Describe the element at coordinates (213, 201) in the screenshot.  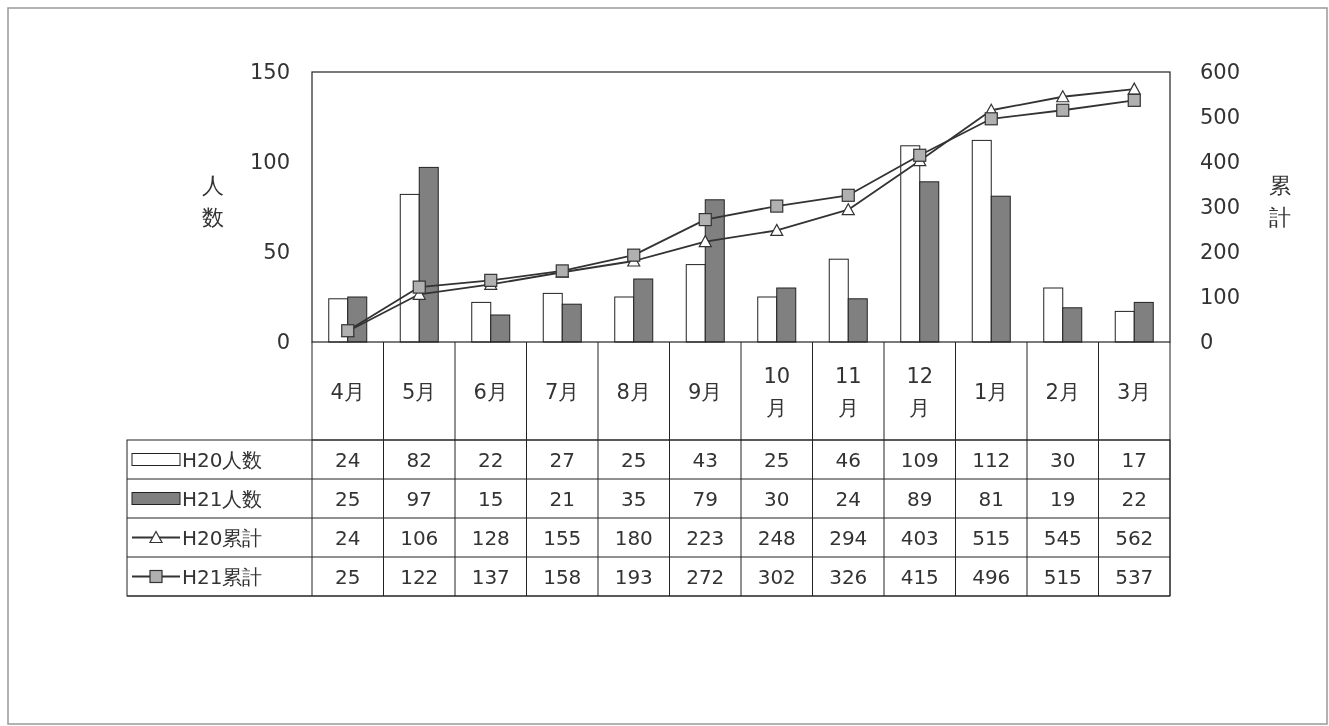
I see `y-axis-title: 人数` at that location.